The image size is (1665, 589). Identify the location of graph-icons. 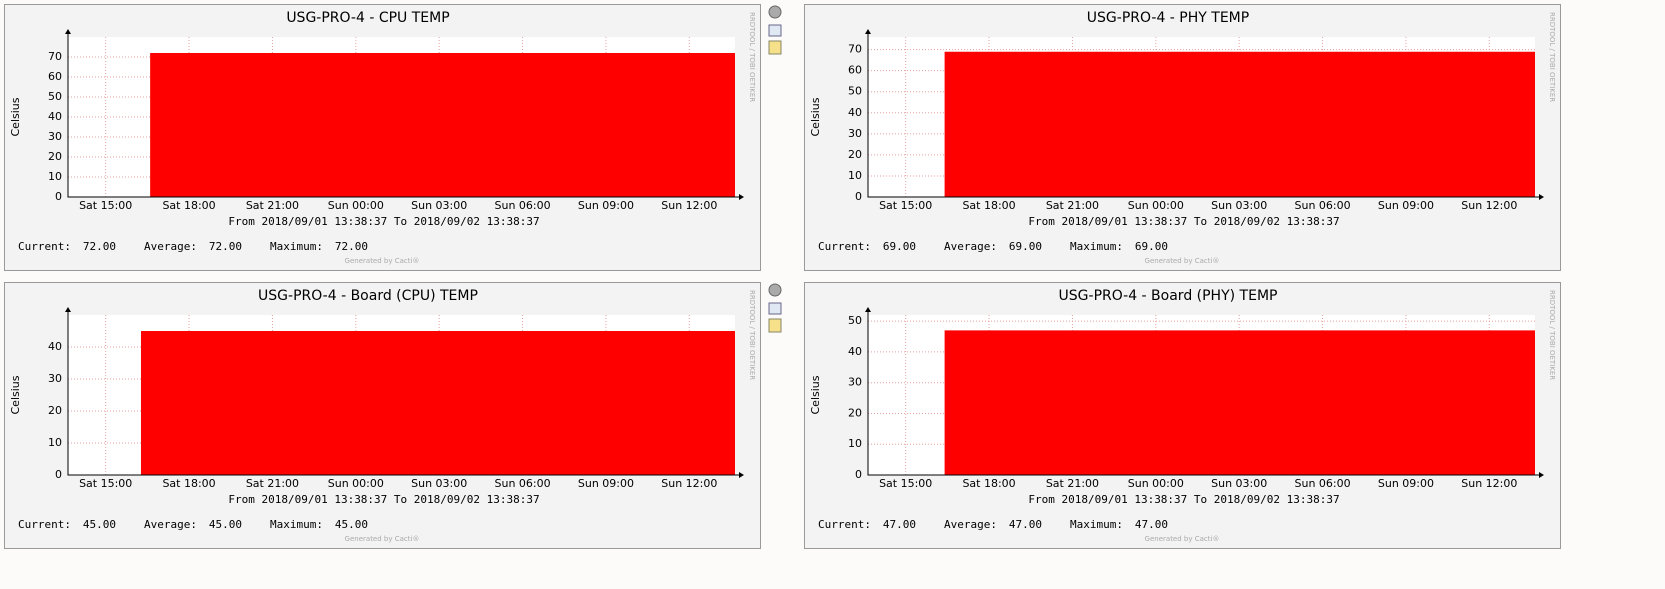
(775, 169).